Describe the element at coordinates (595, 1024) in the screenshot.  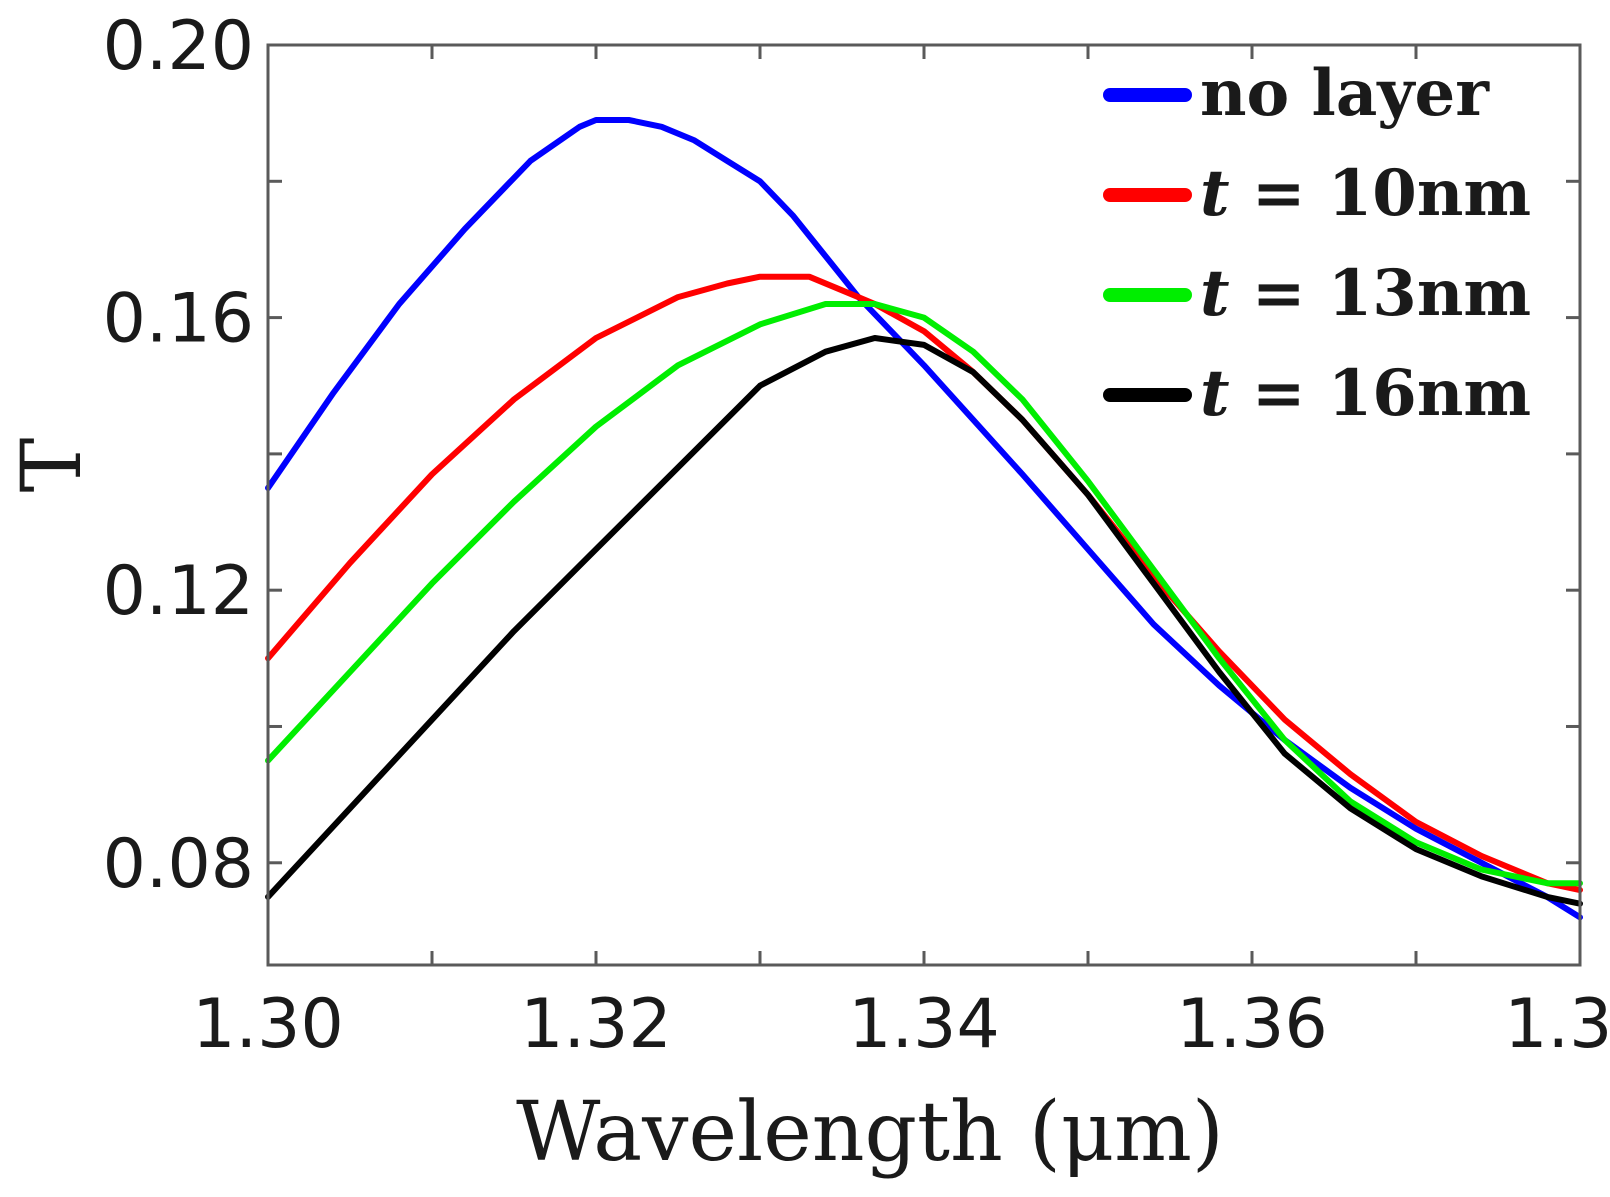
I see `x-tick-label: 1.32` at that location.